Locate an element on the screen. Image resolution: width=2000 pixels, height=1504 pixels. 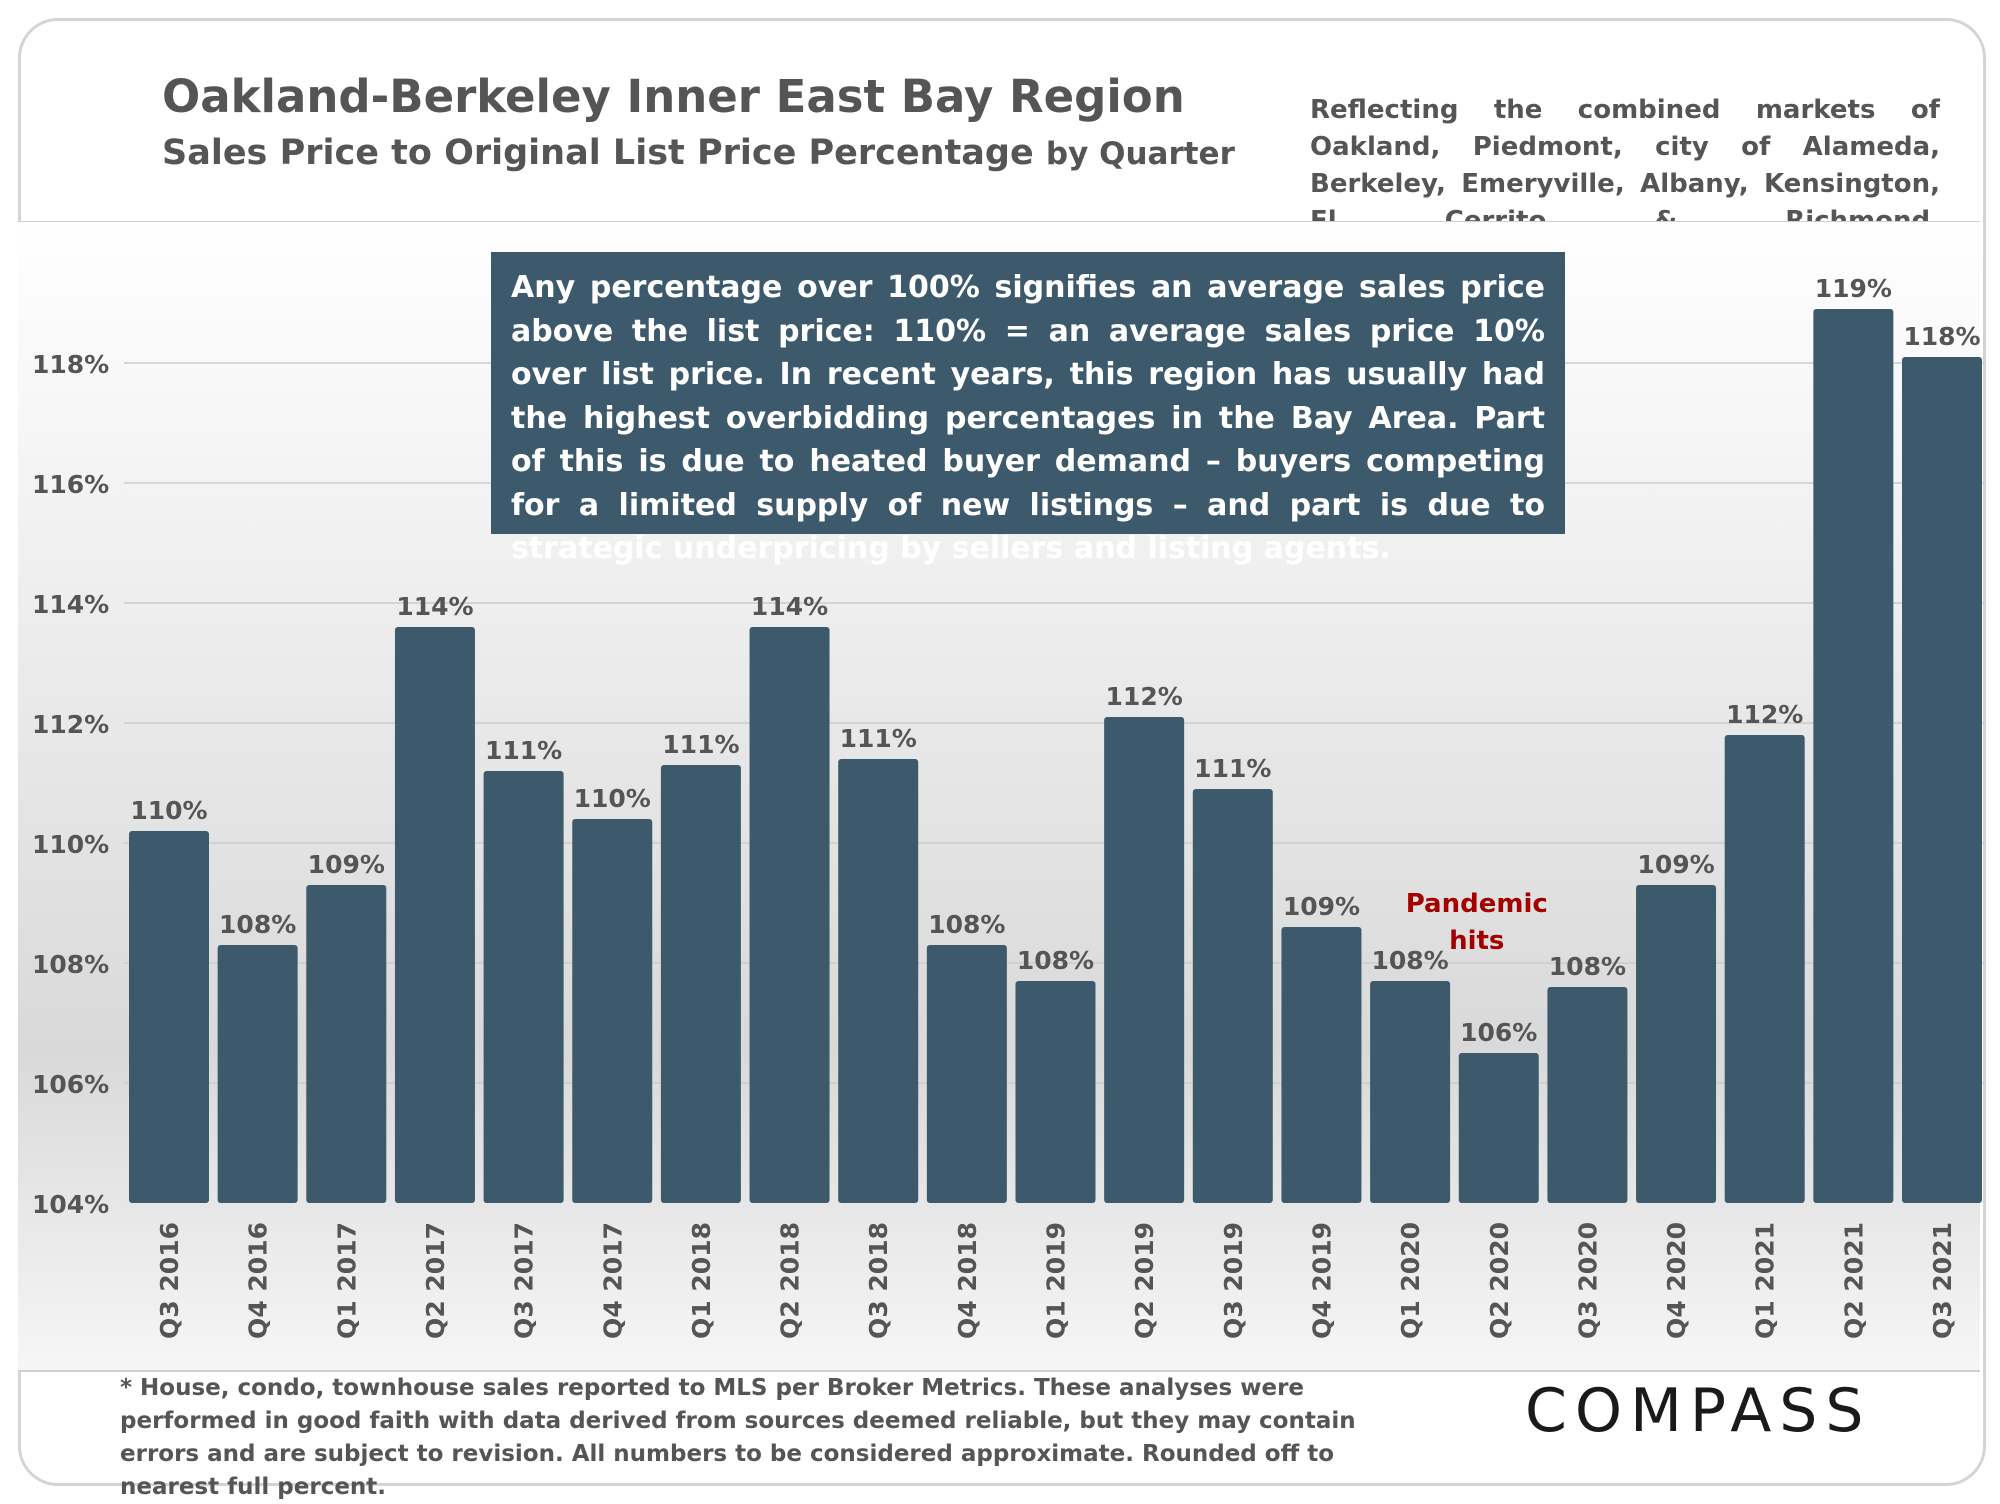
x-category-label: Q4 2020 is located at coordinates (1676, 1280).